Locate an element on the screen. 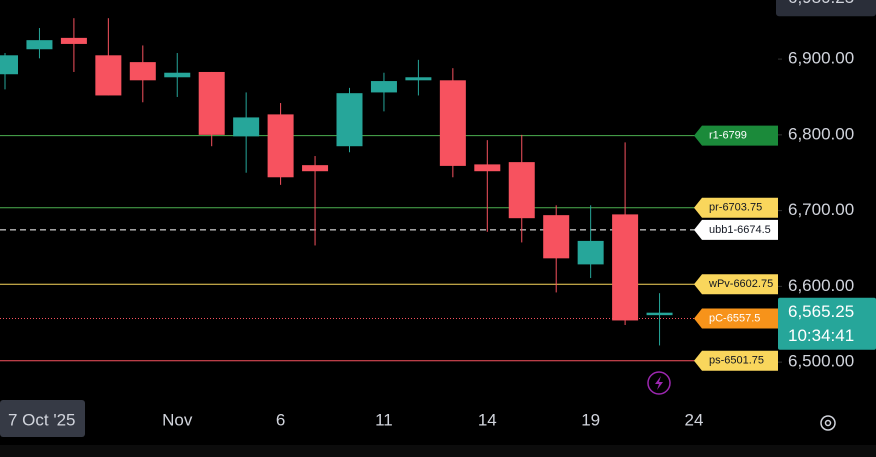  last-price-box is located at coordinates (827, 323).